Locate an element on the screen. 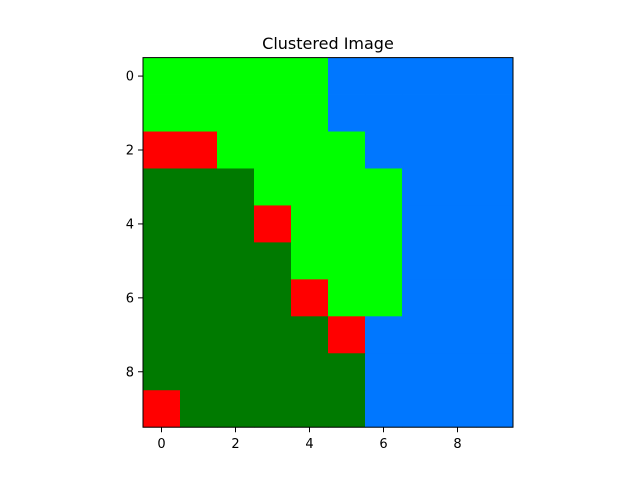 Image resolution: width=640 pixels, height=480 pixels. x-tick-label: 0 is located at coordinates (161, 444).